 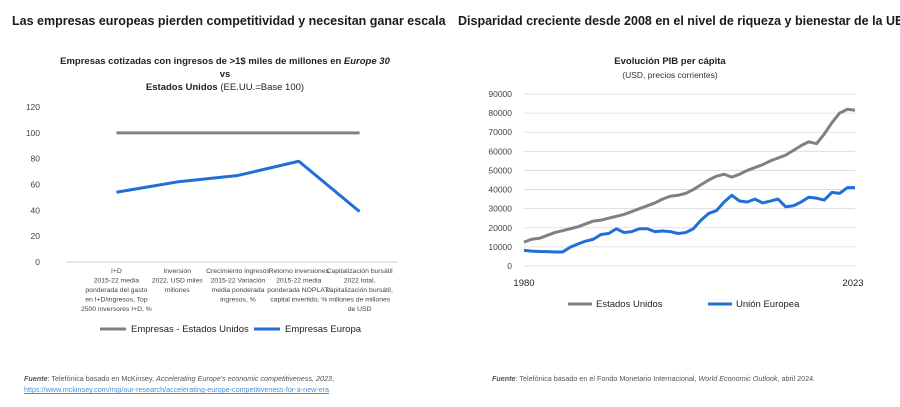 I want to click on legend-label-0: Estados Unidos, so click(x=629, y=304).